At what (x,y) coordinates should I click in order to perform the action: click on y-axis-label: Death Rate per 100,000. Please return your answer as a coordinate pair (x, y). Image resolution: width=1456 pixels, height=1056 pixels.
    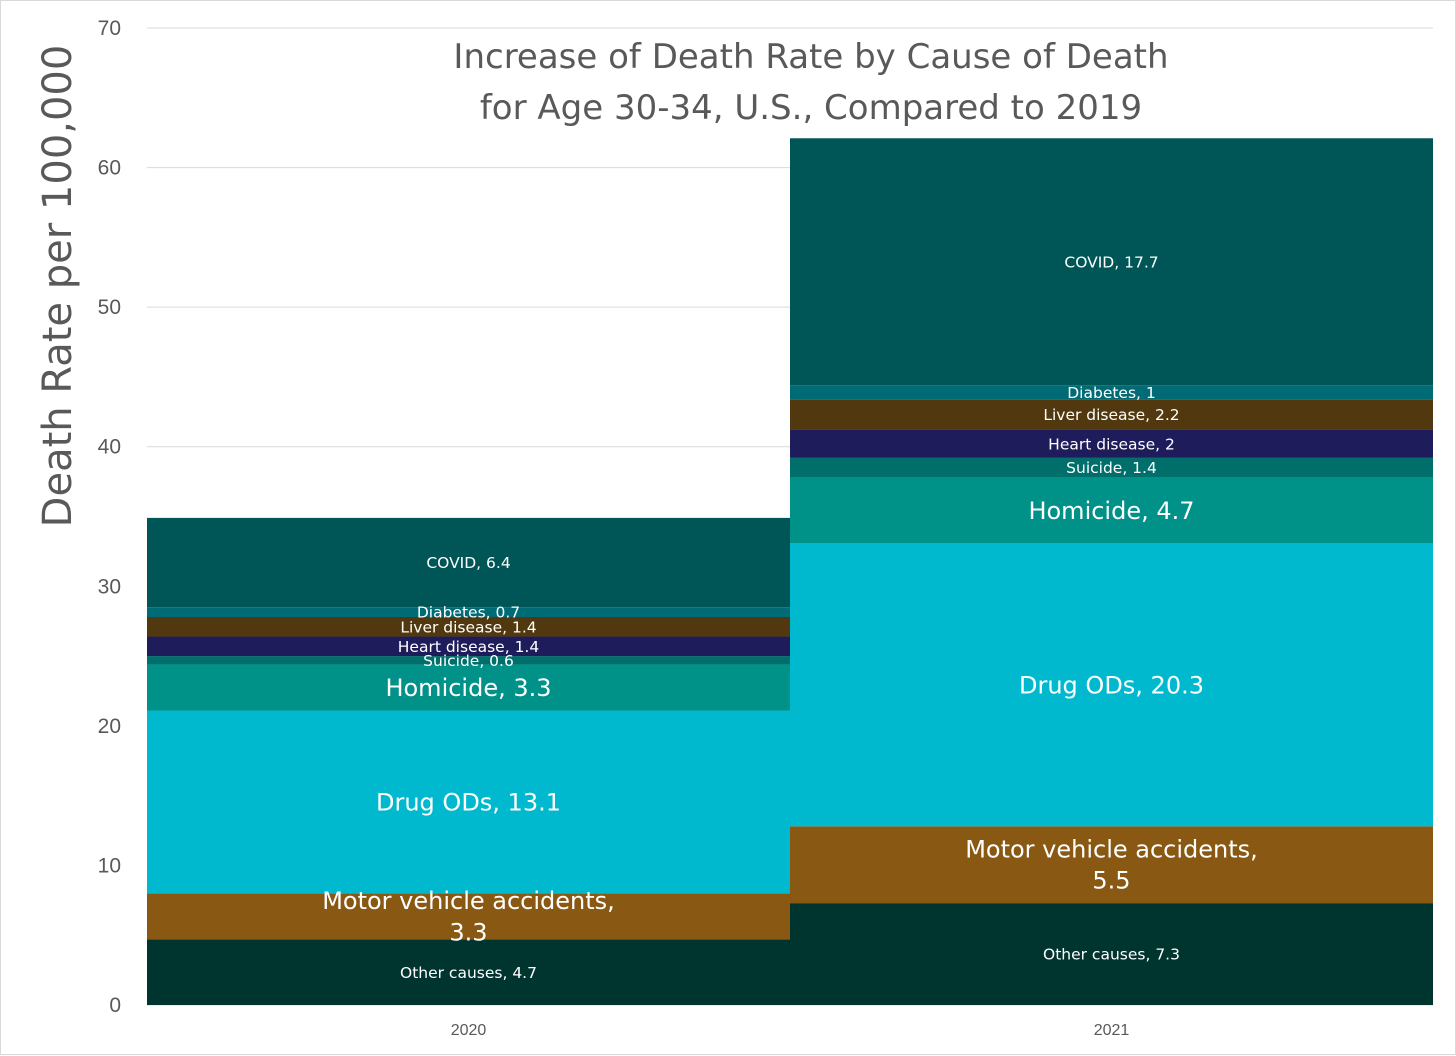
    Looking at the image, I should click on (58, 286).